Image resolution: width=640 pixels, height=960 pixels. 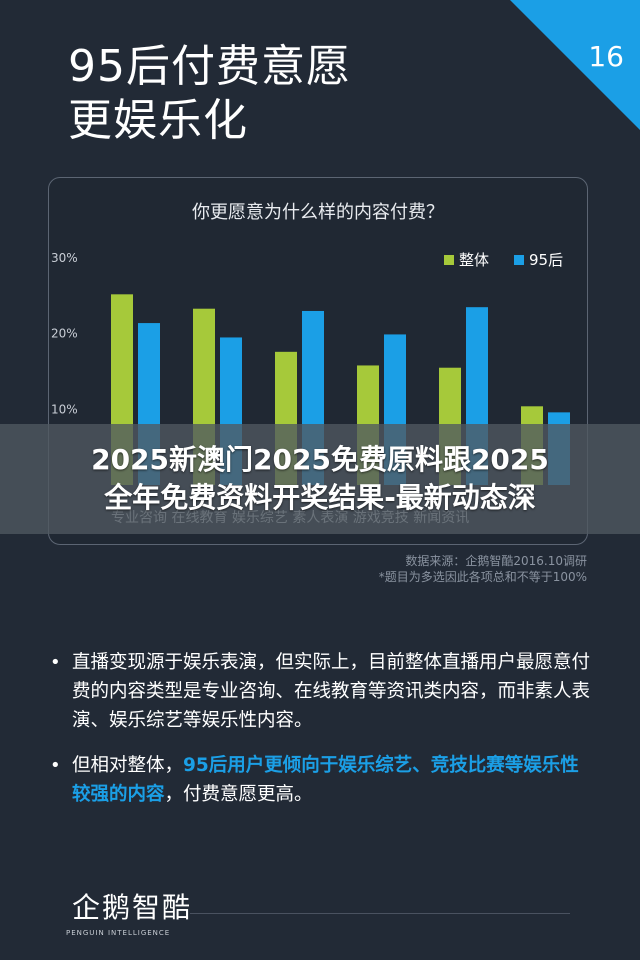 What do you see at coordinates (132, 907) in the screenshot?
I see `logo-text-cn: 企鹅智酷` at bounding box center [132, 907].